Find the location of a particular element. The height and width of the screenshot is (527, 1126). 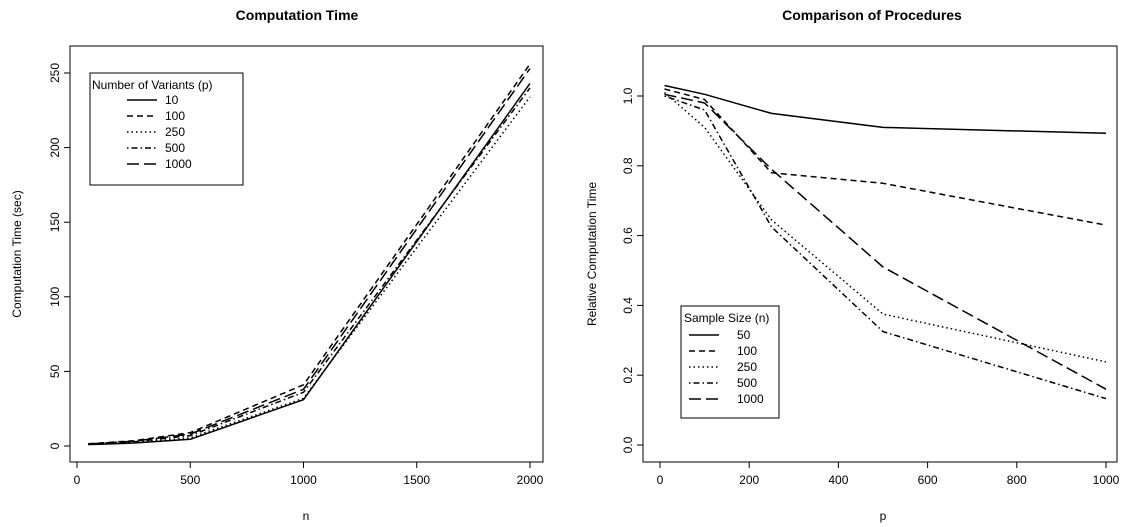

y-tick-label: 150 is located at coordinates (55, 222).